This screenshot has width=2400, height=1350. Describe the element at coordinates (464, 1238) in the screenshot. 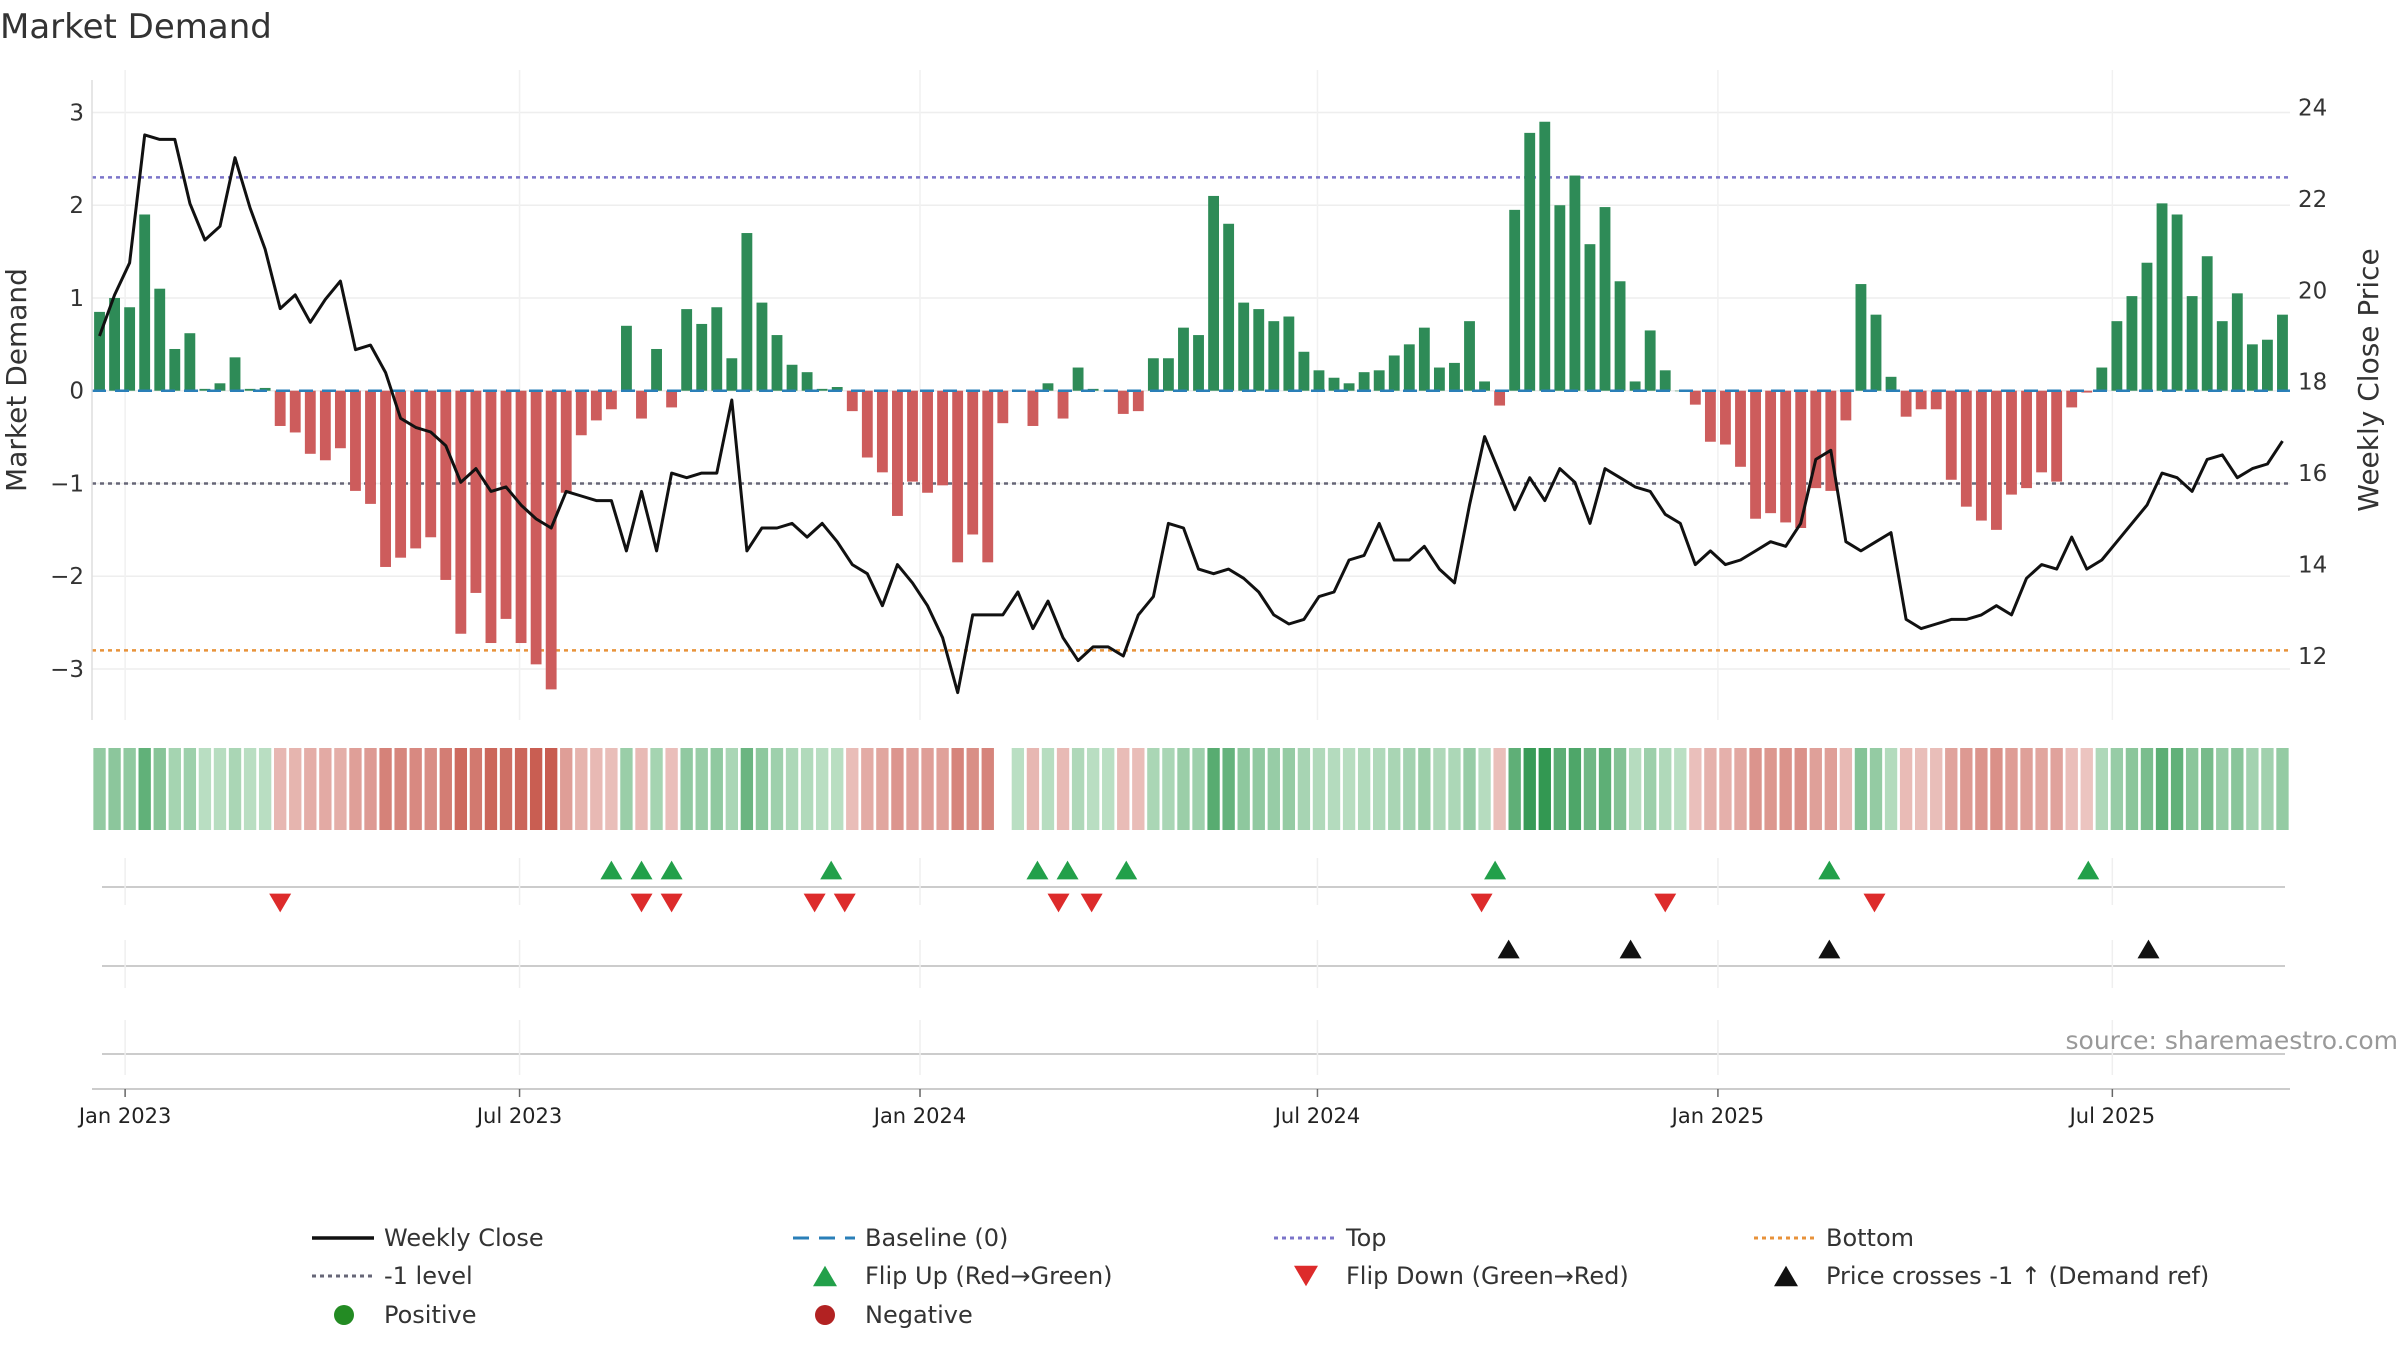

I see `legend-label: Weekly Close` at that location.